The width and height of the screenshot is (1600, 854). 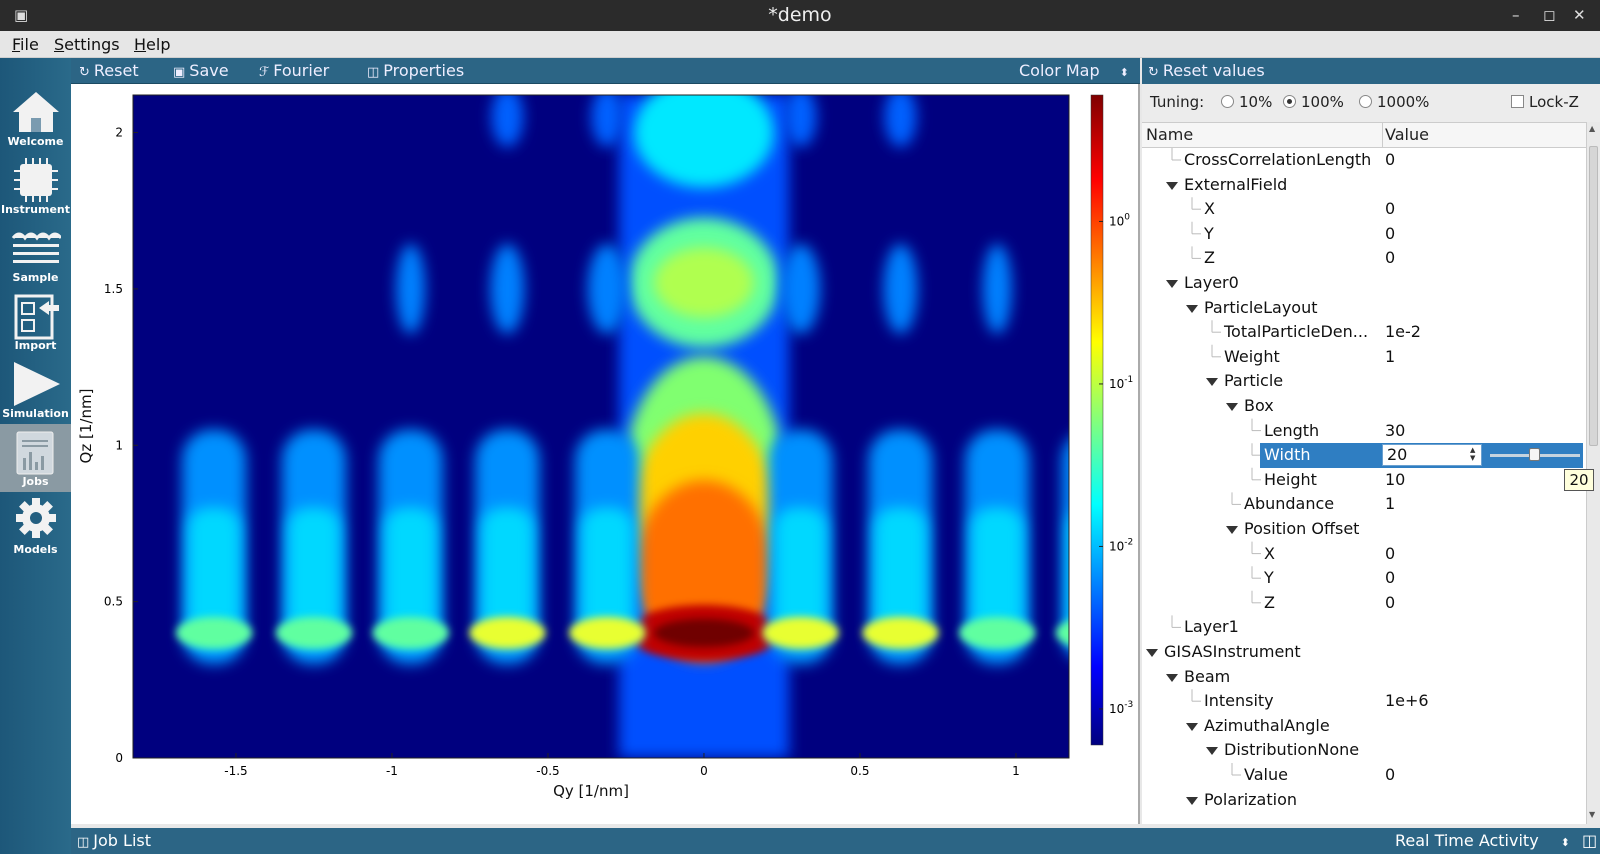 I want to click on window-menu-icon: ▣, so click(x=21, y=15).